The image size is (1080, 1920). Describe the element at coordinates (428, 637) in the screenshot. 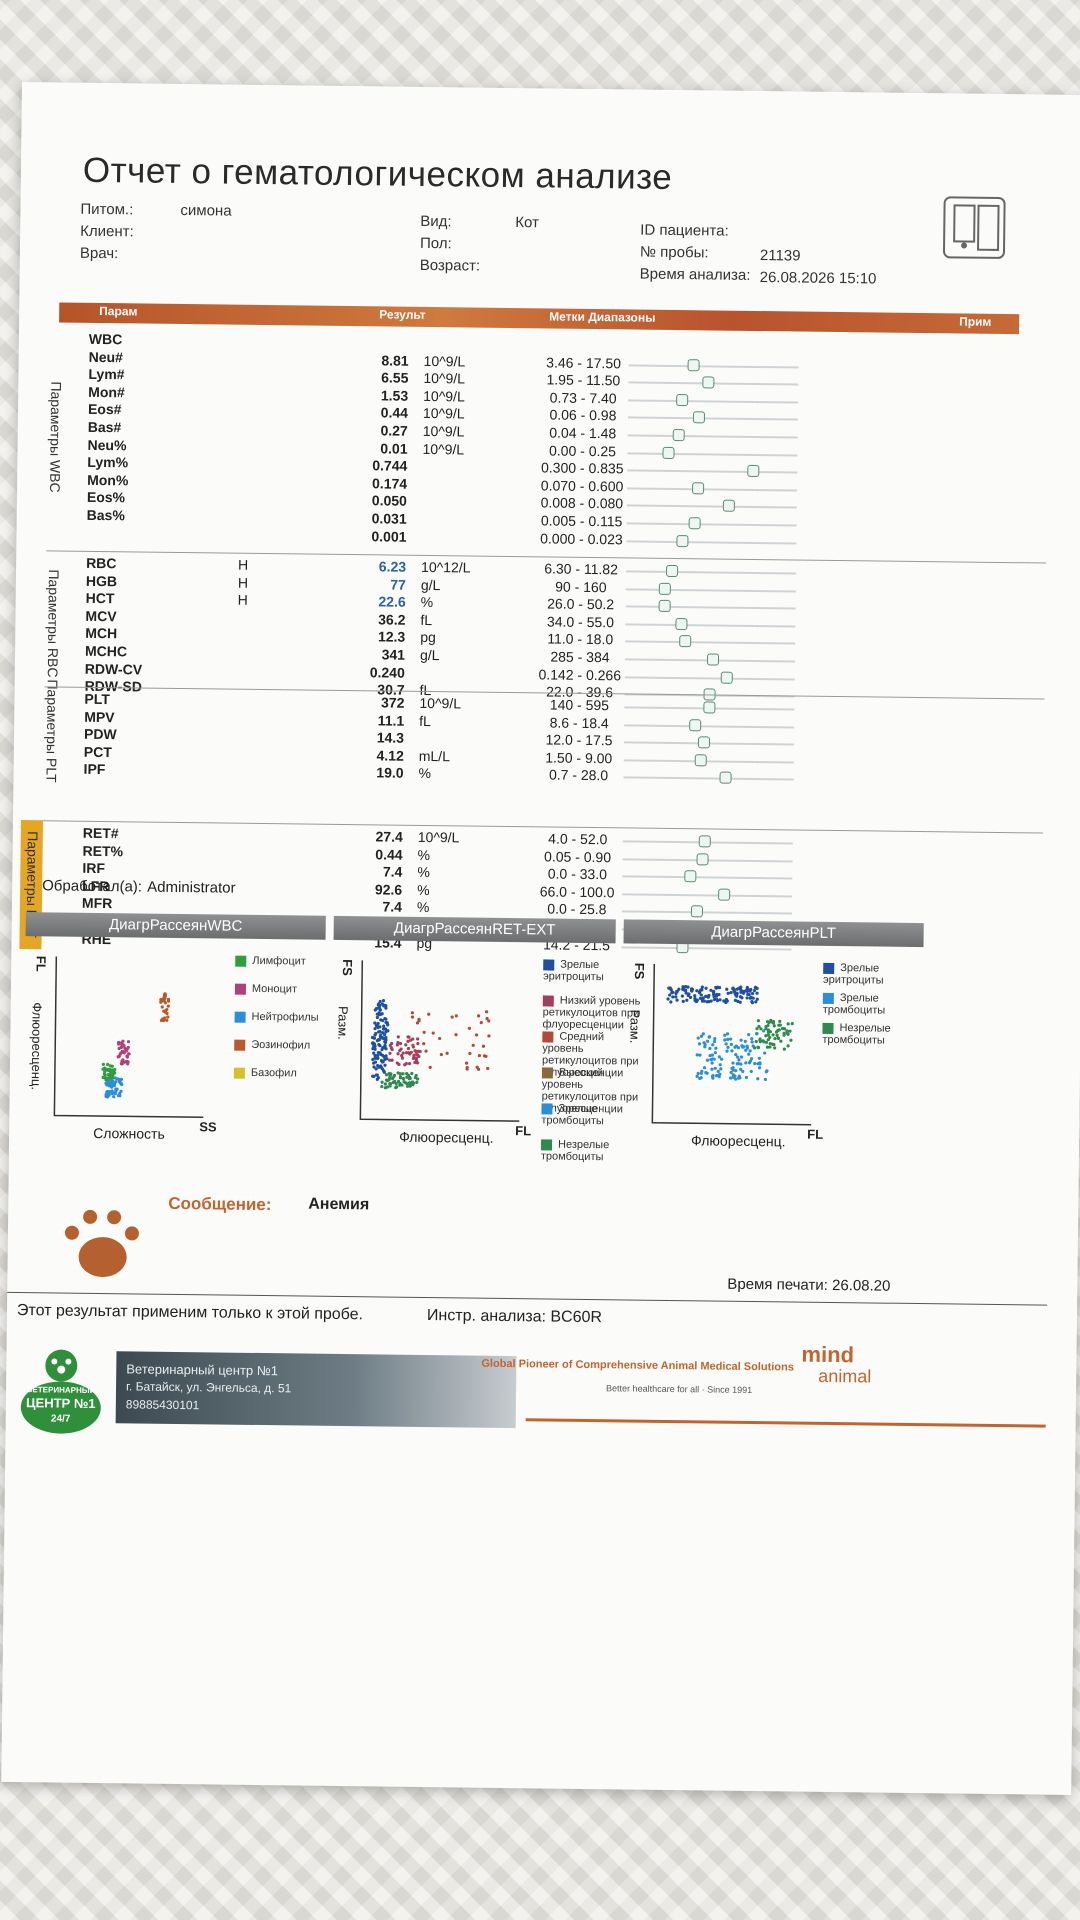

I see `param-unit: pg` at that location.